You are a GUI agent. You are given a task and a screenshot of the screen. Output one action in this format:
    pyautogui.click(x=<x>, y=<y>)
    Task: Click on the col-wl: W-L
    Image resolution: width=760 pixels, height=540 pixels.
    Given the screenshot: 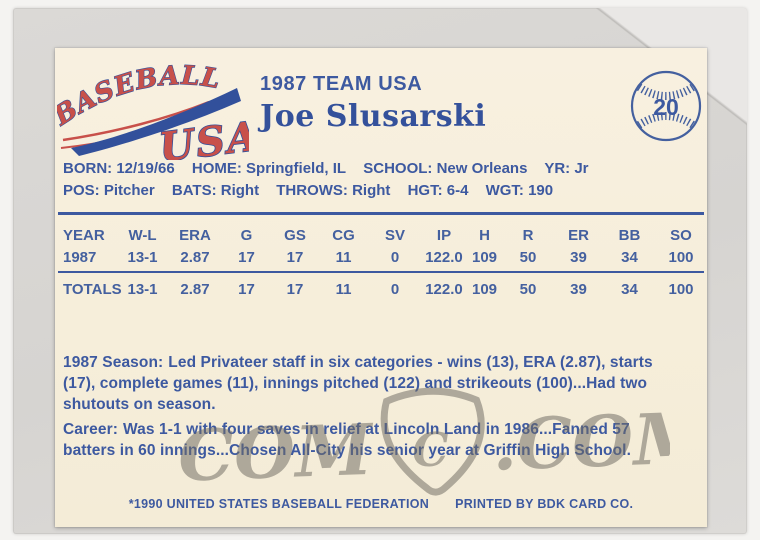 What is the action you would take?
    pyautogui.click(x=142, y=235)
    